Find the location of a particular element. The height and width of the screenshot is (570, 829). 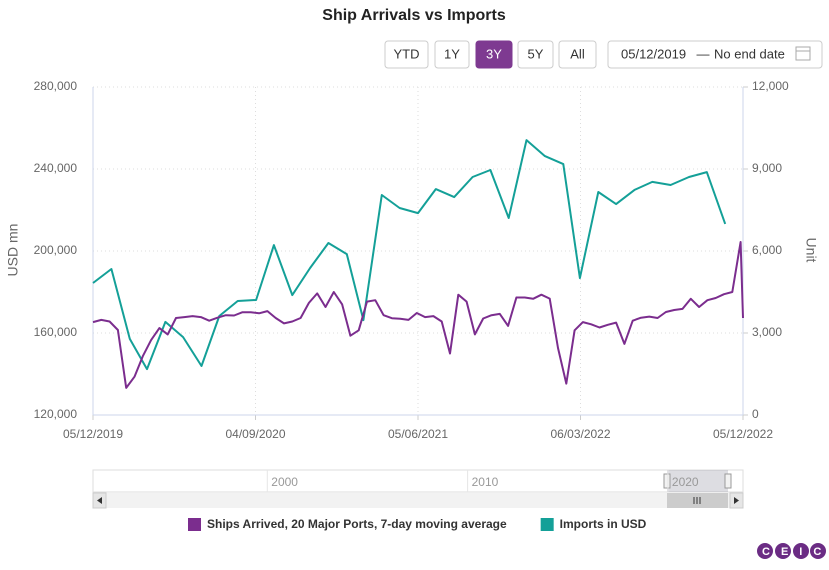

navigator-label: 2020 is located at coordinates (685, 482).